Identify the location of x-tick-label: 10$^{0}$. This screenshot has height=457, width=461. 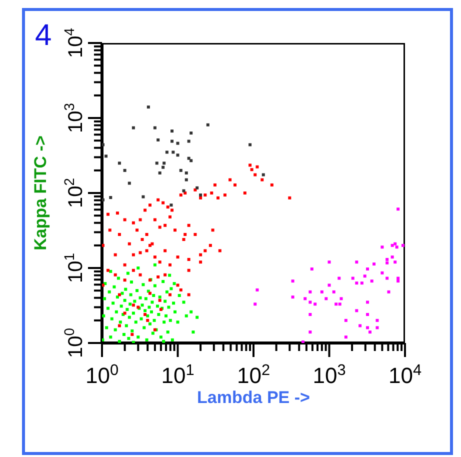
(102, 375).